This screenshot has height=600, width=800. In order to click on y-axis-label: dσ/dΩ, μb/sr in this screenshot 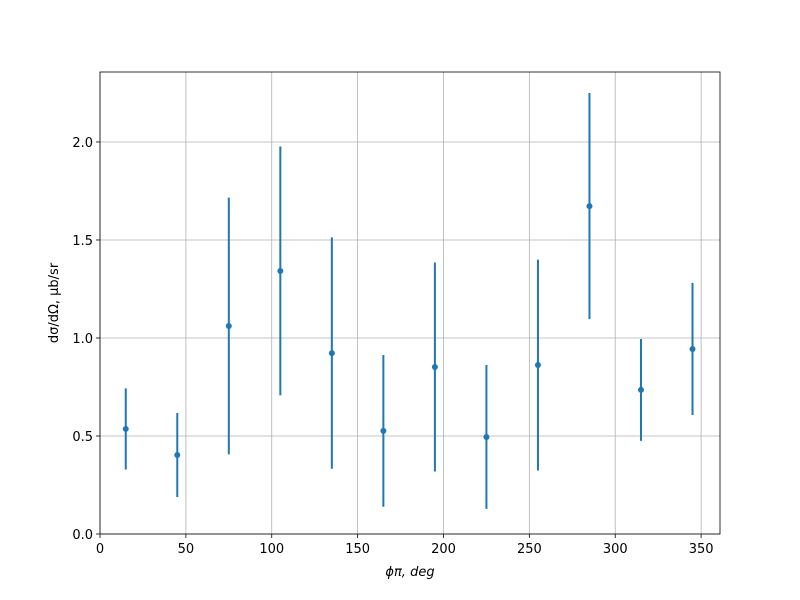, I will do `click(54, 302)`.